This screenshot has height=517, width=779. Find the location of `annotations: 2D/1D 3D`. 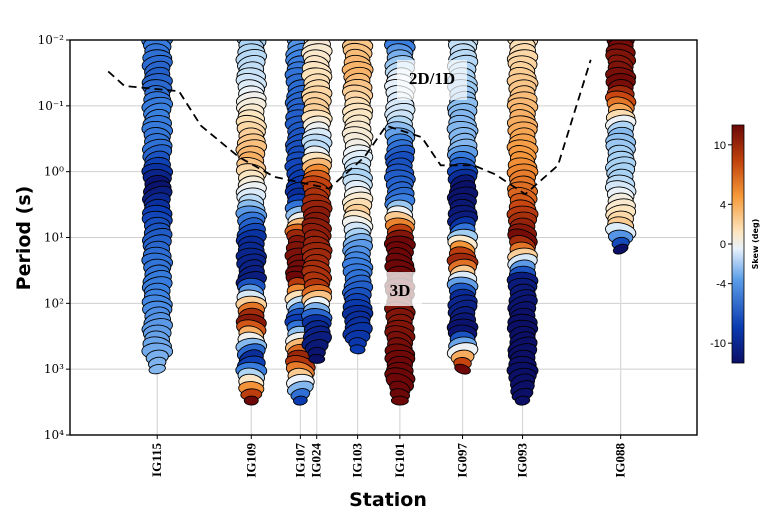

annotations: 2D/1D 3D is located at coordinates (423, 183).